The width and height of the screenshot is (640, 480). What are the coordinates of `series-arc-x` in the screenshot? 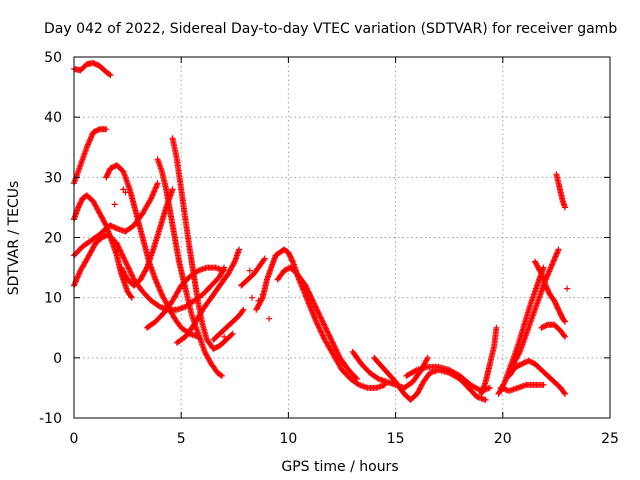 It's located at (522, 387).